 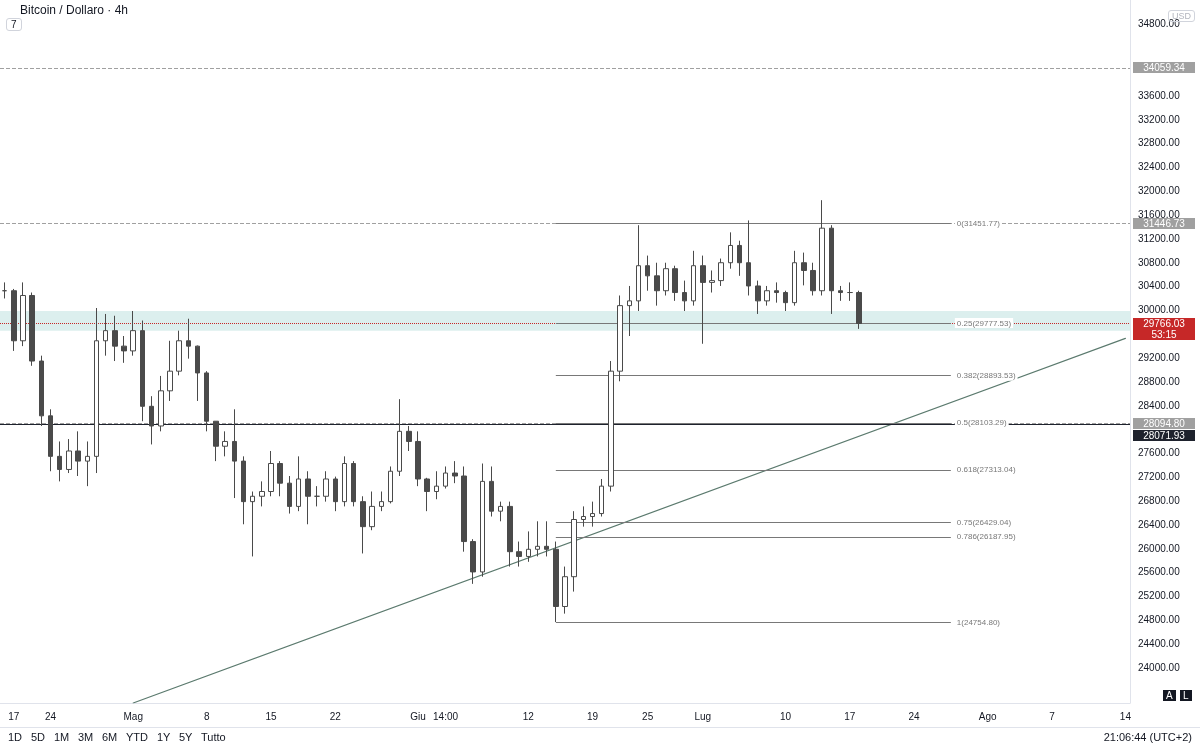 I want to click on y-tick-label: 32400.00, so click(x=1159, y=167).